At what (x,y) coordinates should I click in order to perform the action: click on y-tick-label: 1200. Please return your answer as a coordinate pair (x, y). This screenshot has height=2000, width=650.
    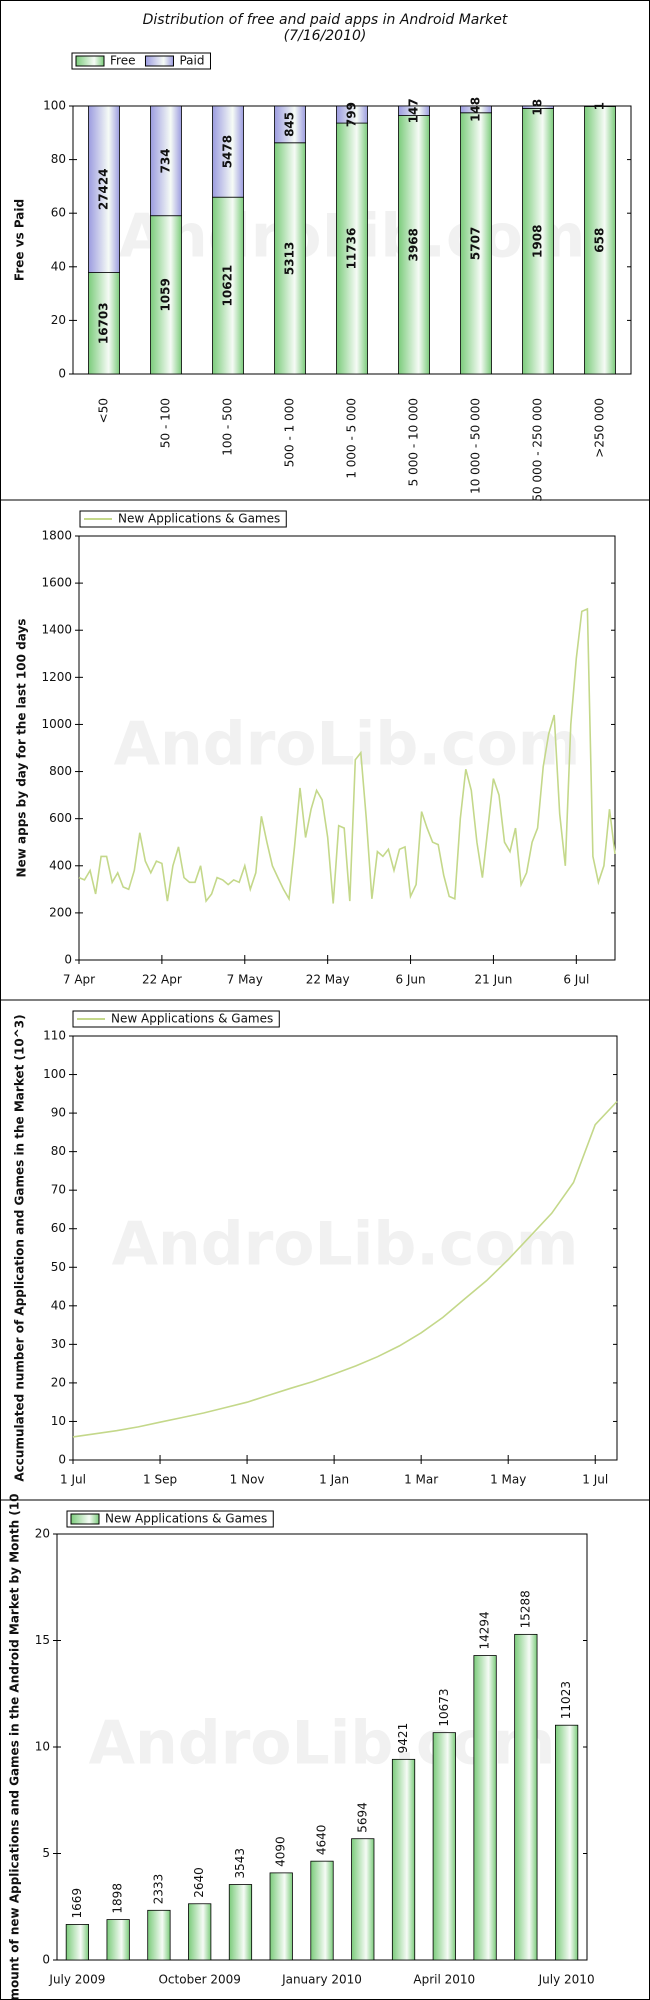
    Looking at the image, I should click on (56, 677).